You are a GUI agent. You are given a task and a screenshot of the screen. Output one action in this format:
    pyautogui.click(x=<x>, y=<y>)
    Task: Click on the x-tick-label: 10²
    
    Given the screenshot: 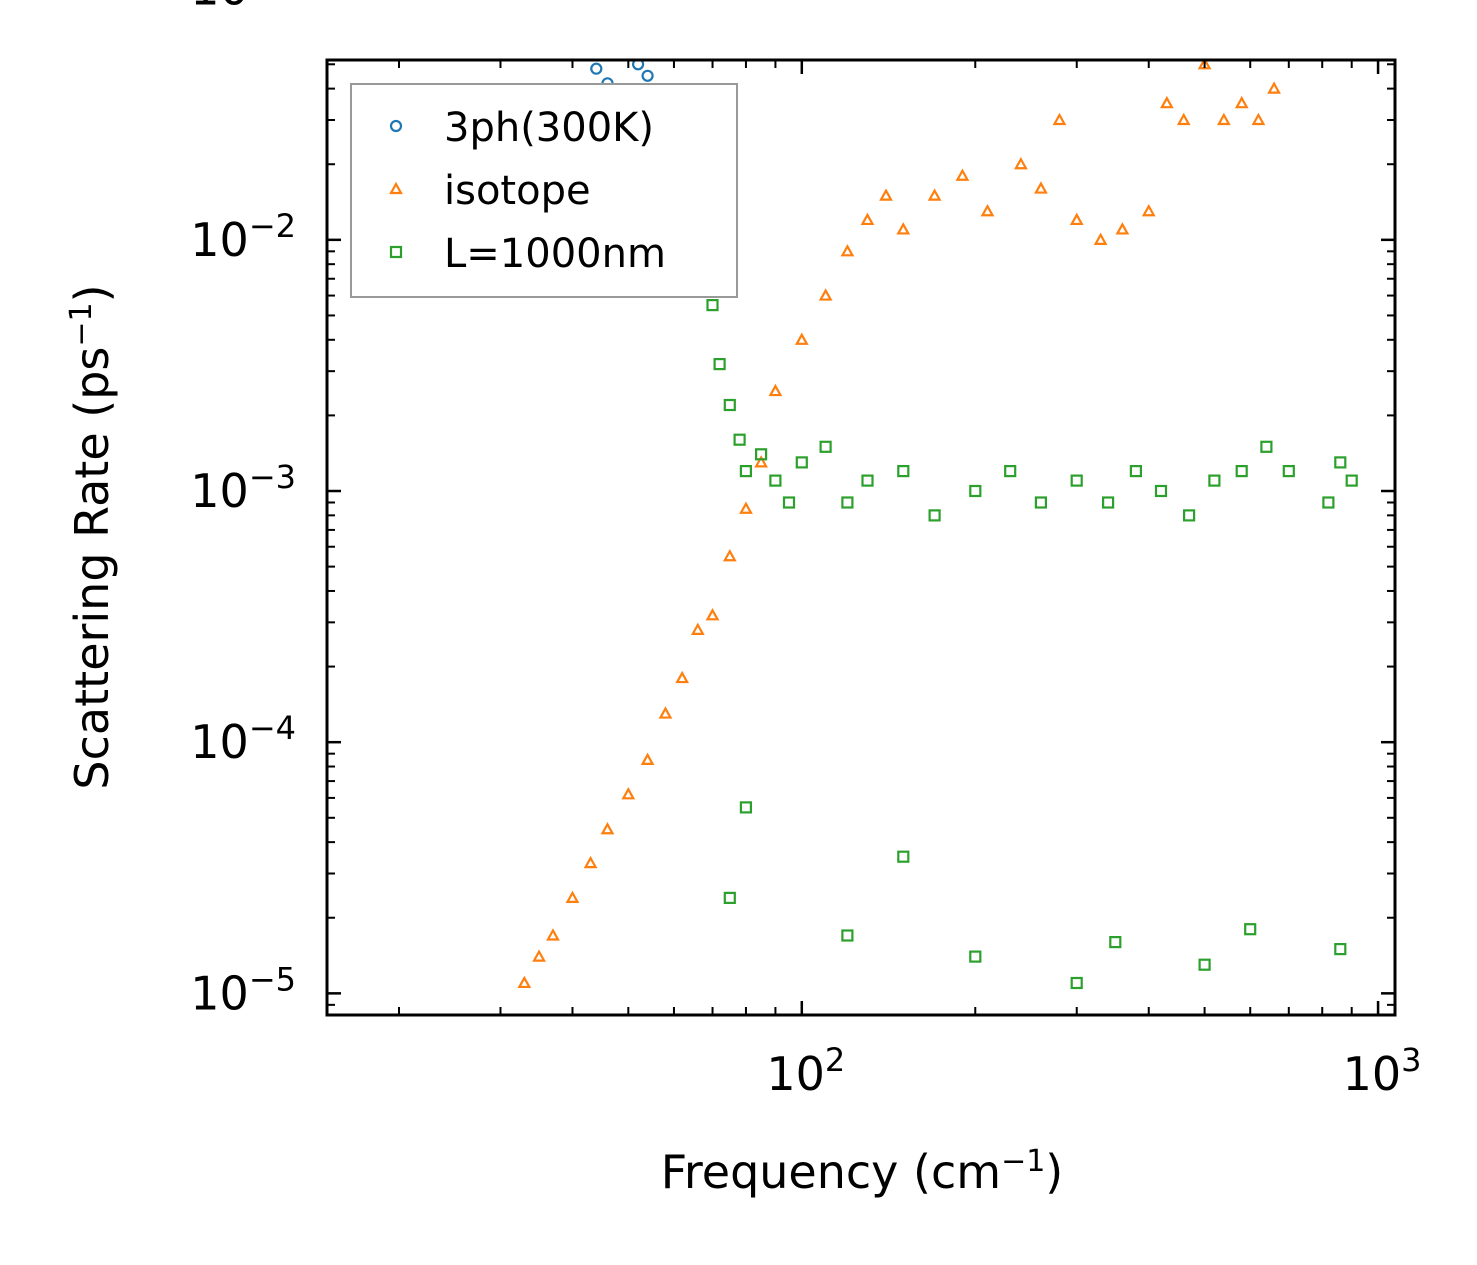 What is the action you would take?
    pyautogui.click(x=805, y=1071)
    